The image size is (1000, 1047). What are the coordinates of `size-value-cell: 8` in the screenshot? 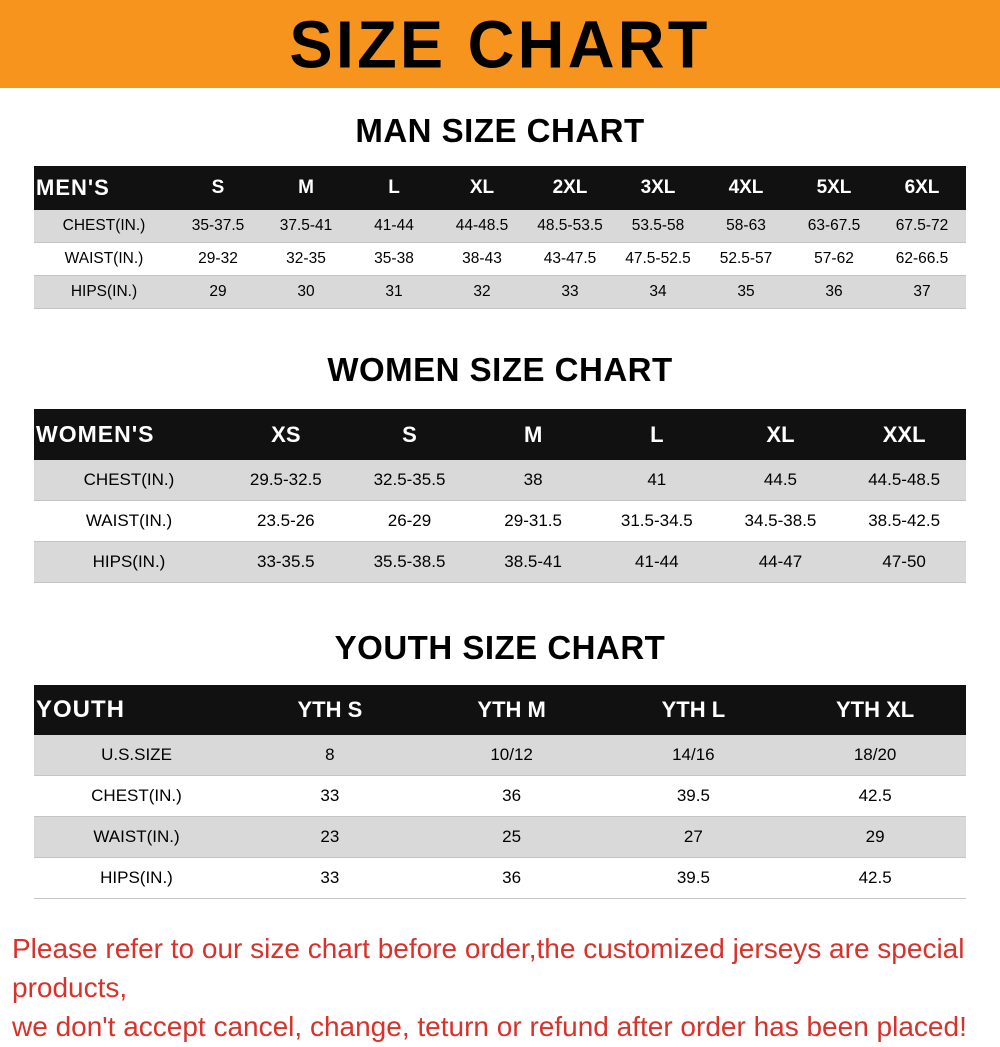 It's located at (330, 754).